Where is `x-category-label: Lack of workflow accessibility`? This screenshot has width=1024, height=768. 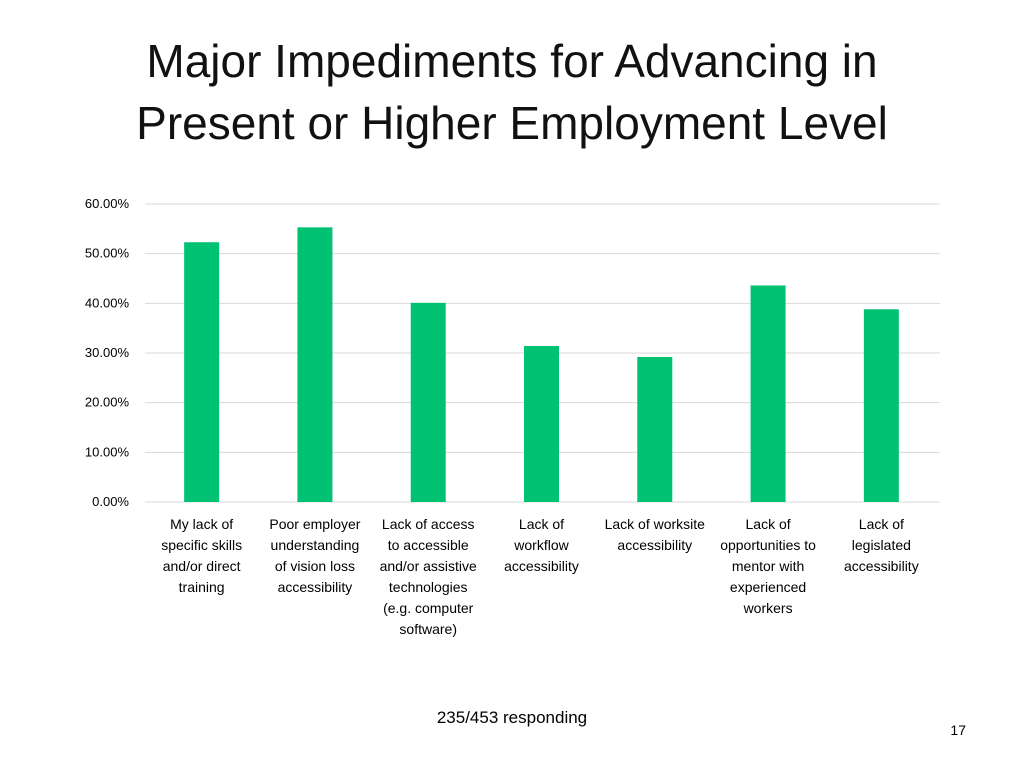 x-category-label: Lack of workflow accessibility is located at coordinates (541, 545).